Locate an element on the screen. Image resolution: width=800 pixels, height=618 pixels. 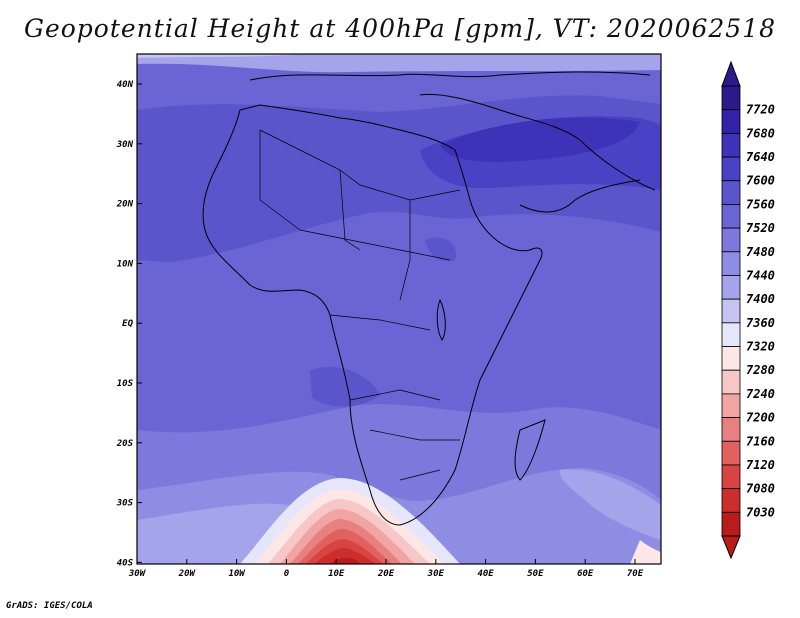
colorbar-label: 7360 is located at coordinates (760, 323).